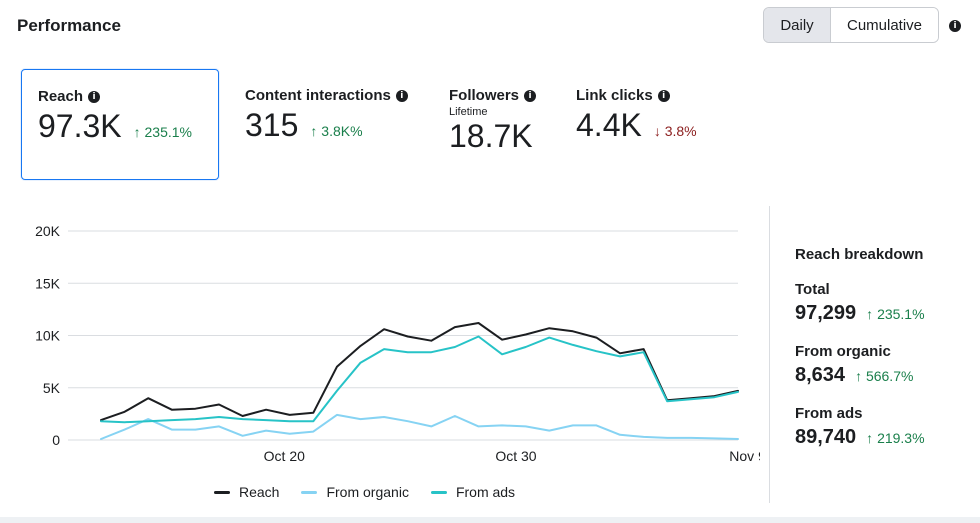  I want to click on divider, so click(769, 354).